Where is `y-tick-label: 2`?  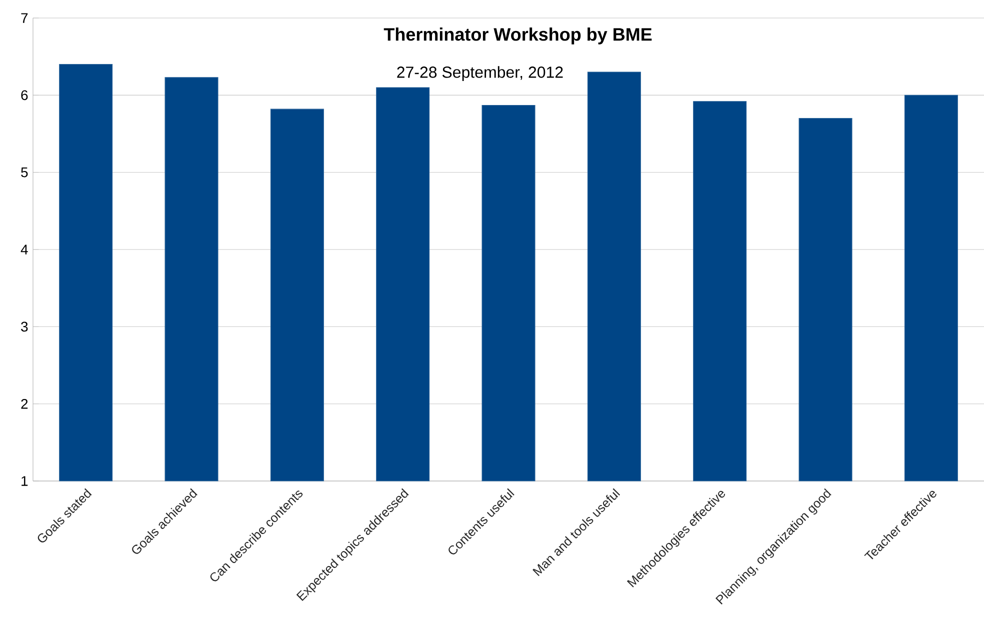 y-tick-label: 2 is located at coordinates (24, 403).